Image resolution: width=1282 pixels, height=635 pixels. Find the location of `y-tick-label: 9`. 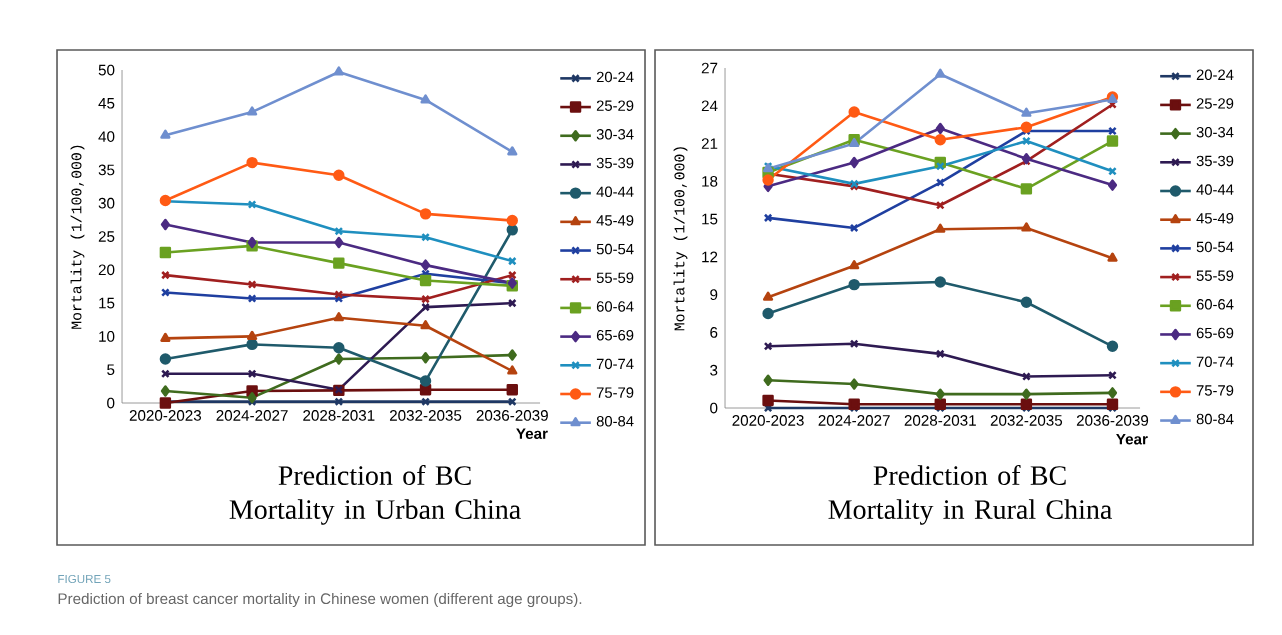

y-tick-label: 9 is located at coordinates (714, 295).